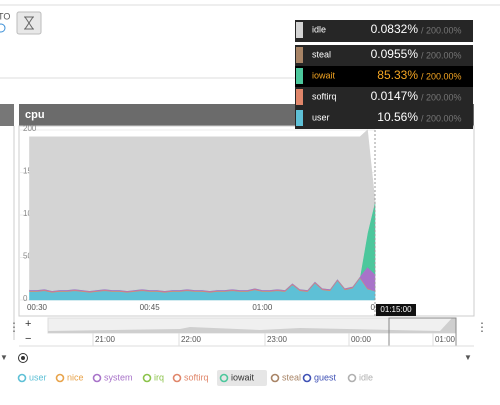 Image resolution: width=500 pixels, height=405 pixels. What do you see at coordinates (325, 377) in the screenshot?
I see `legend-label: guest` at bounding box center [325, 377].